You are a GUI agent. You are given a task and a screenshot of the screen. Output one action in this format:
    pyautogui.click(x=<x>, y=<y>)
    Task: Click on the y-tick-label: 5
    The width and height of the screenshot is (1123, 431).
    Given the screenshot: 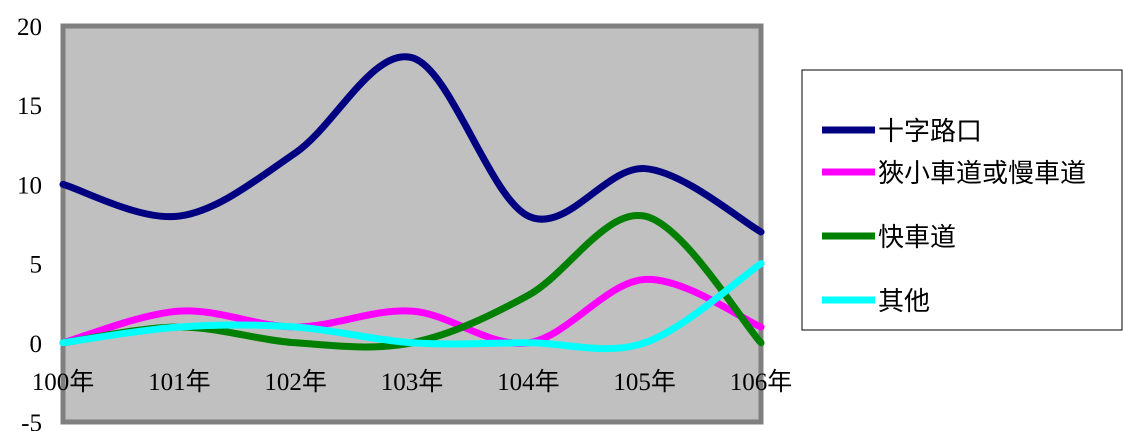 What is the action you would take?
    pyautogui.click(x=36, y=265)
    